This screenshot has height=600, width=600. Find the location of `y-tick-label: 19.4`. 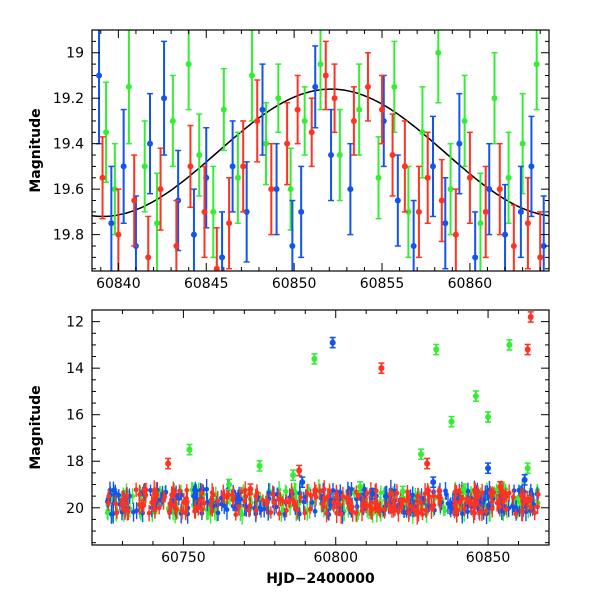

y-tick-label: 19.4 is located at coordinates (68, 145).